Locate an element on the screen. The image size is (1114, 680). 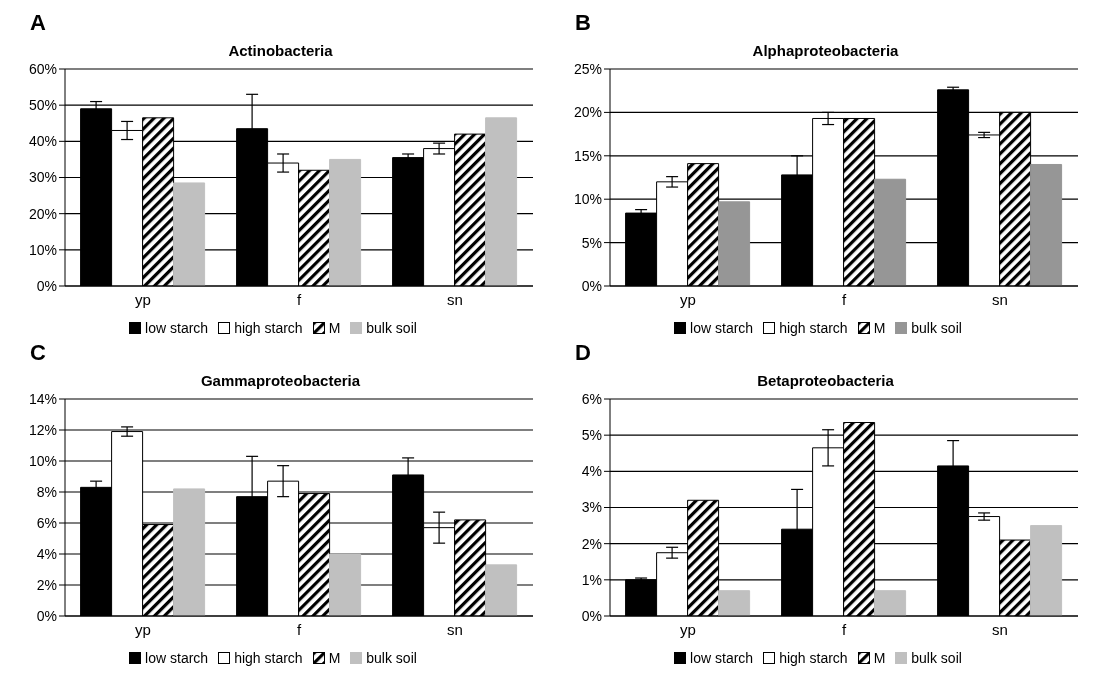
text: B is located at coordinates (583, 23).